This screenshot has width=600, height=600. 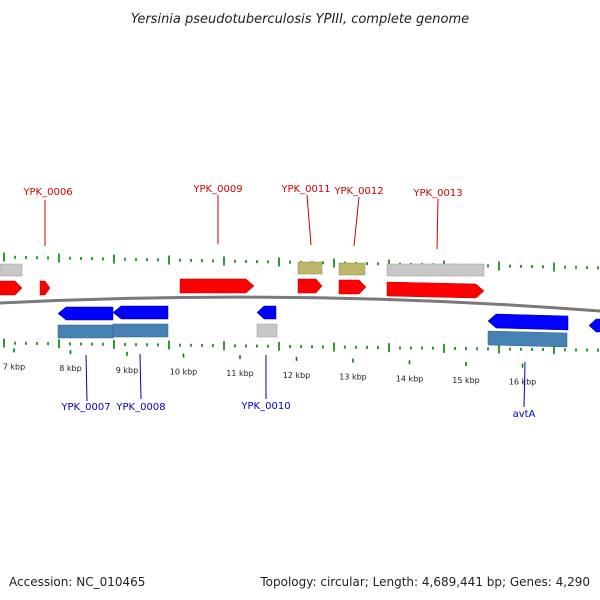 What do you see at coordinates (240, 373) in the screenshot?
I see `scale-label: 11 kbp` at bounding box center [240, 373].